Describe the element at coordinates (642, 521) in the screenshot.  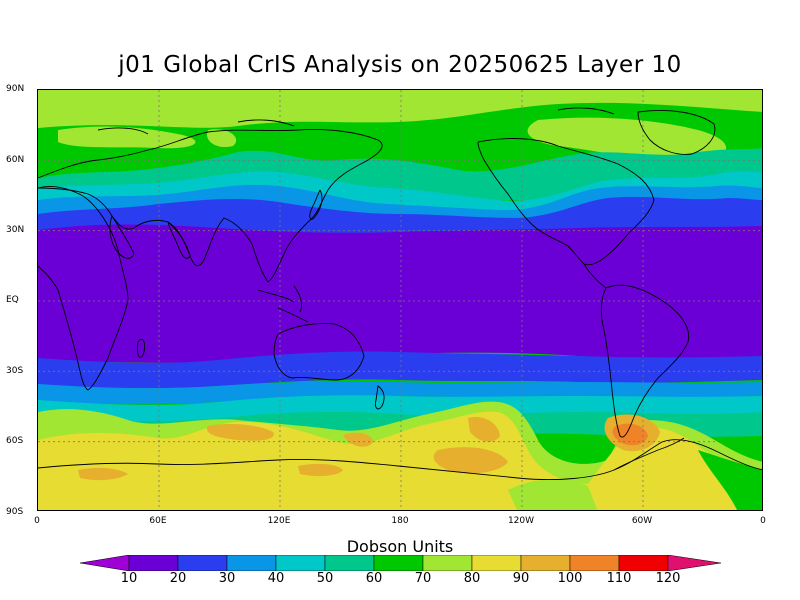
I see `lon-label-60w: 60W` at that location.